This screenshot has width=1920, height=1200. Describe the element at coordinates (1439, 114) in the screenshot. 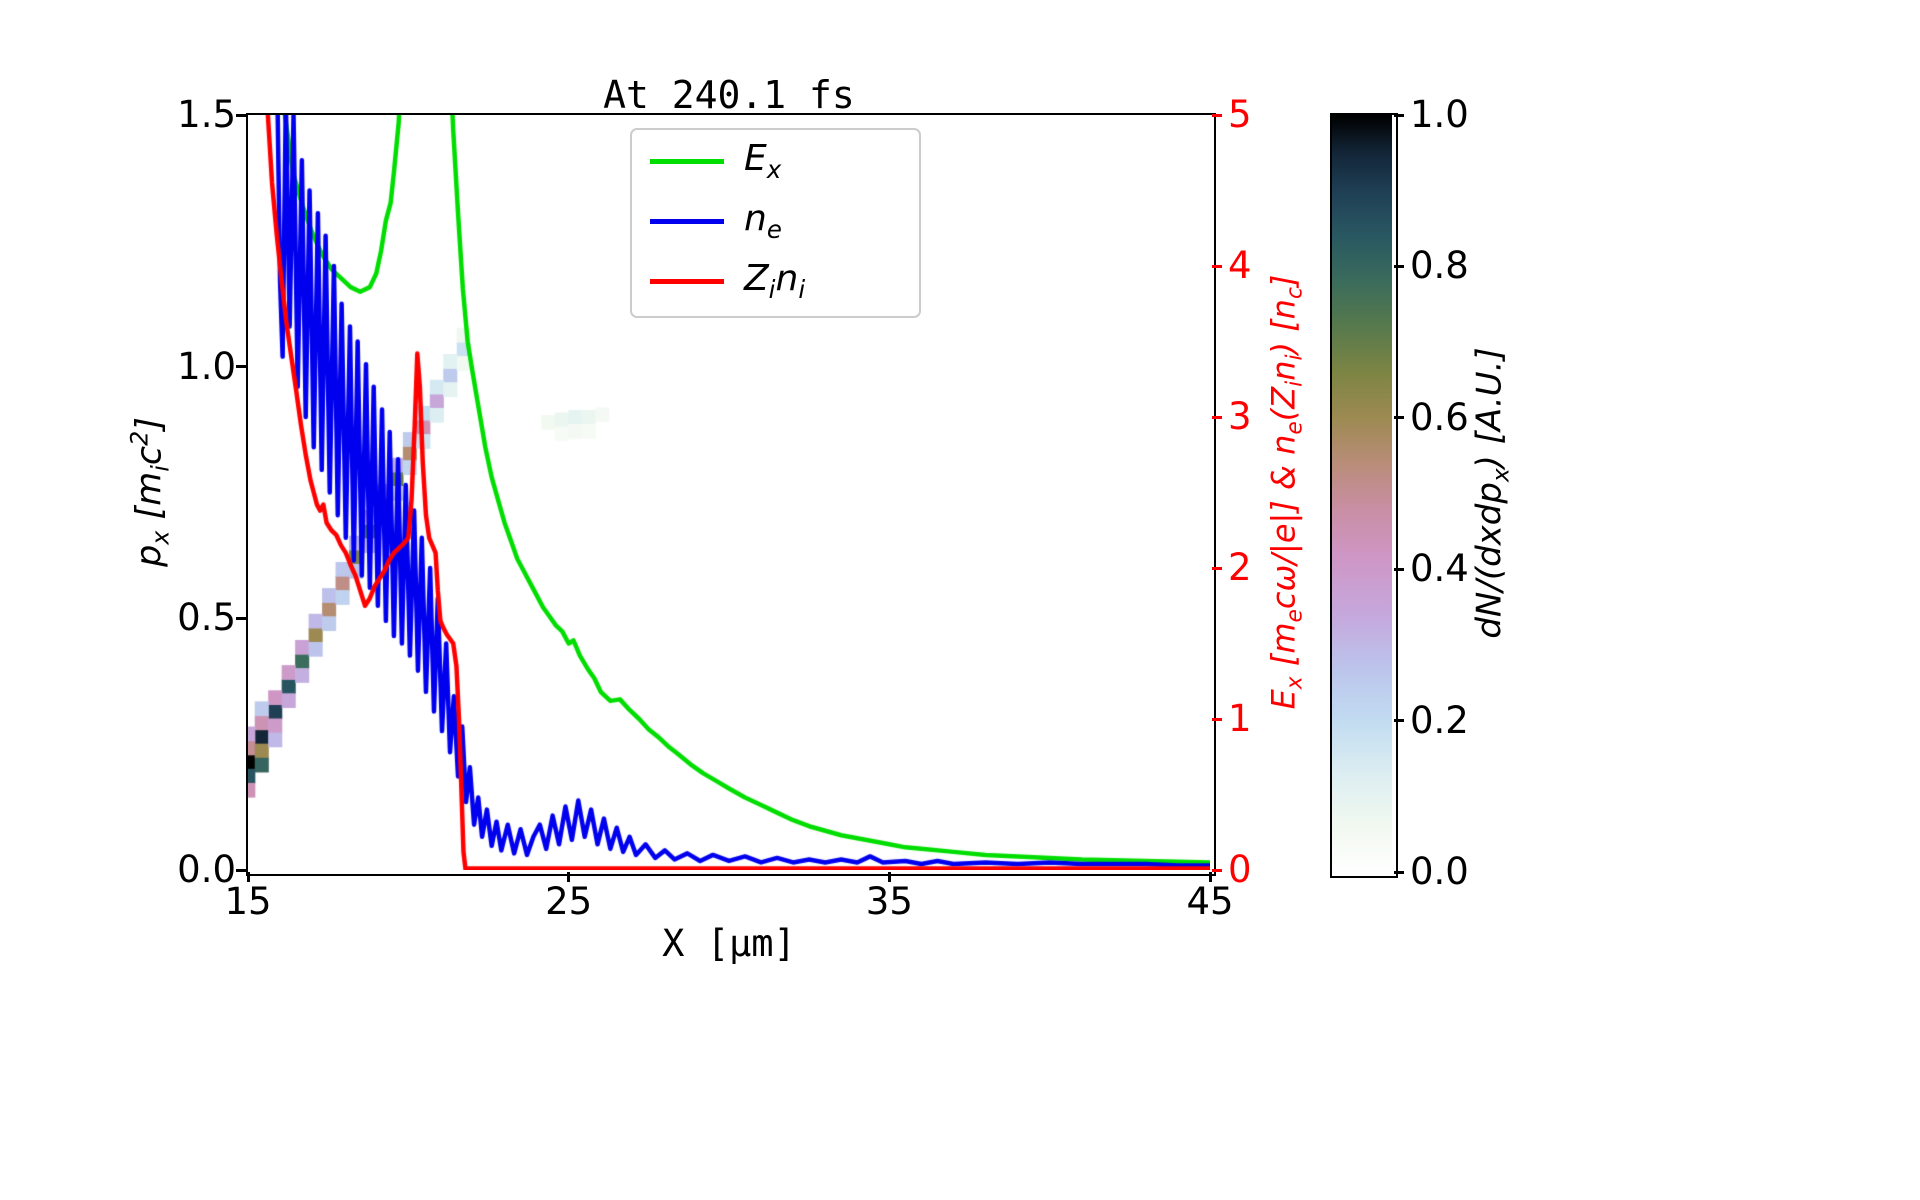

I see `colorbar-tick-label: 1.0` at that location.